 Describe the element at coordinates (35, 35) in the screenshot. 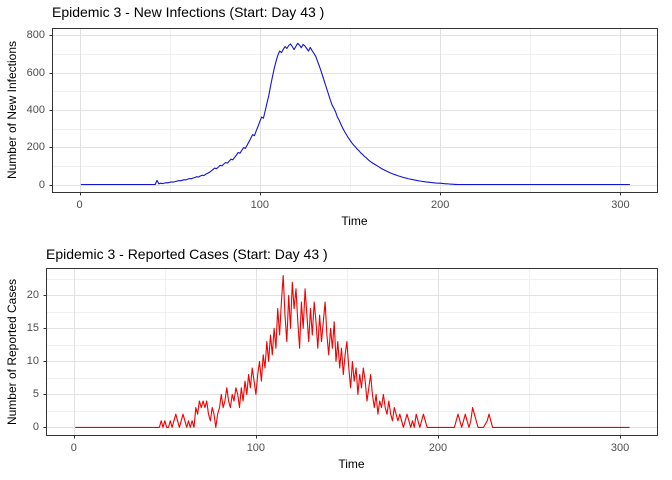

I see `y-tick-label: 800` at that location.